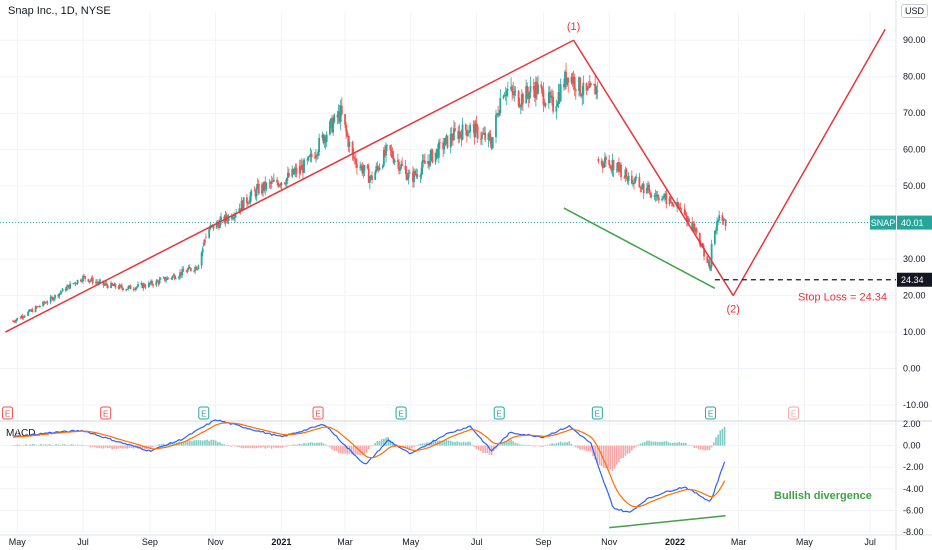 This screenshot has height=550, width=932. I want to click on currency-badge: USD, so click(914, 11).